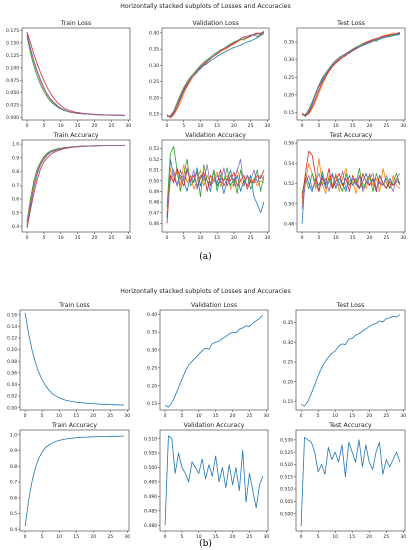 The image size is (411, 550). What do you see at coordinates (154, 213) in the screenshot?
I see `y-tick-label: 0.47` at bounding box center [154, 213].